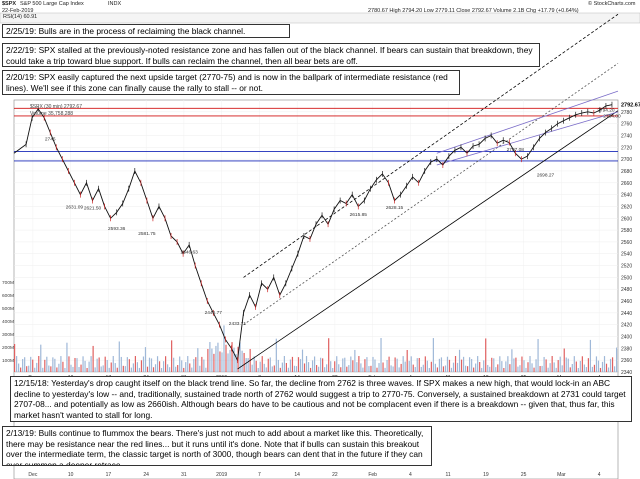 Image resolution: width=640 pixels, height=479 pixels. Describe the element at coordinates (32, 475) in the screenshot. I see `x-tick-label-bottom: Dec` at that location.